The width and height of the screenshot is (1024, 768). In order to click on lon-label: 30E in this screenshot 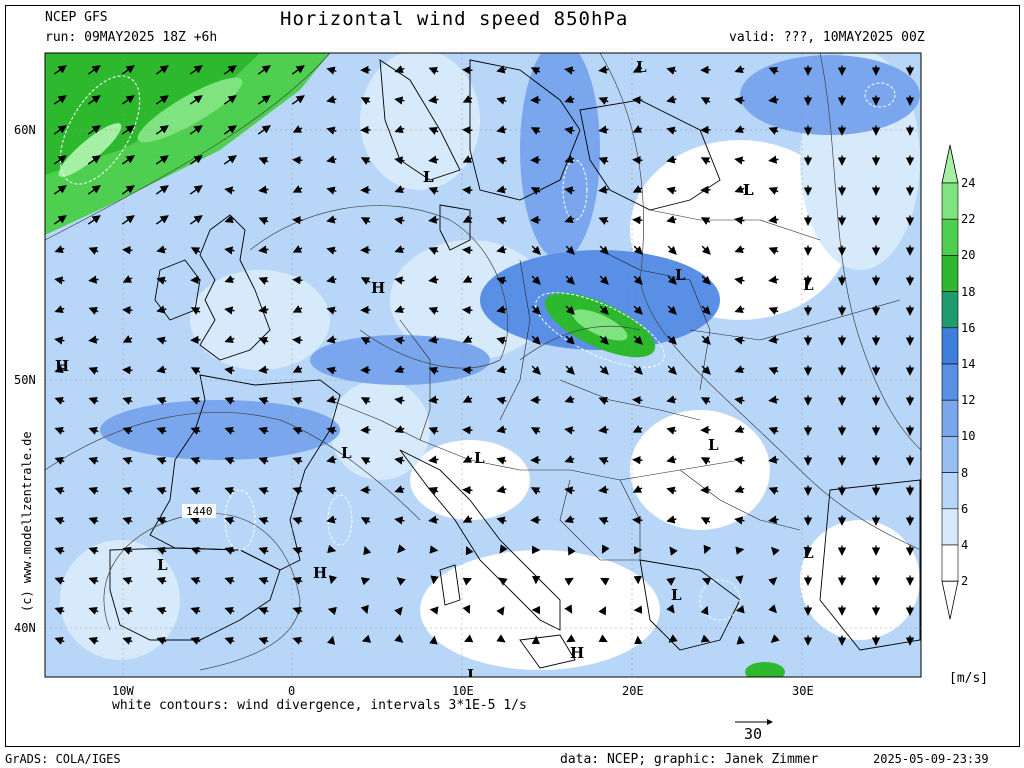, I will do `click(803, 691)`.